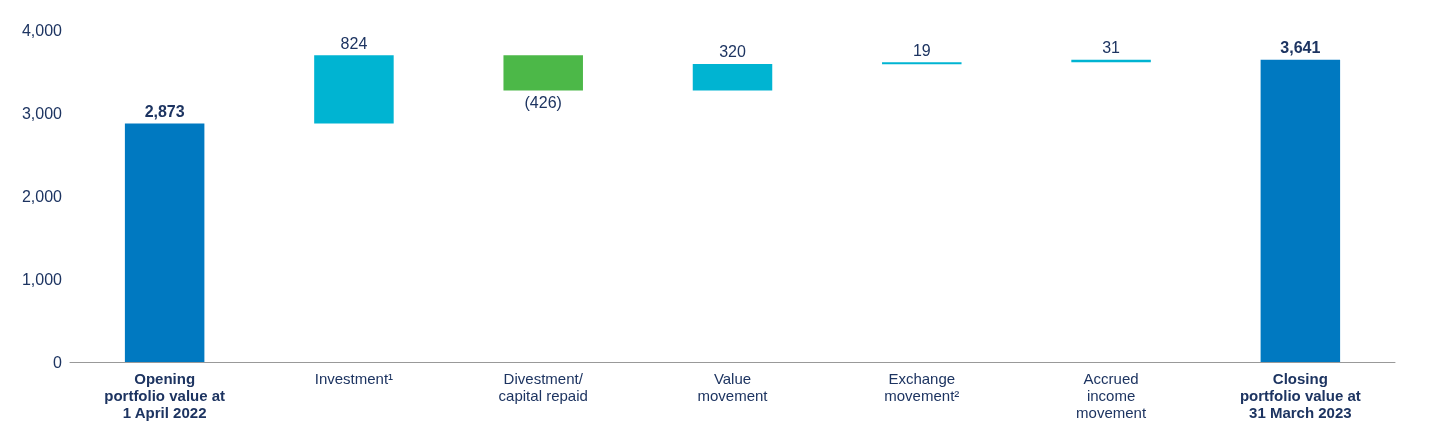 The width and height of the screenshot is (1443, 448). I want to click on data-label: 2,873, so click(164, 112).